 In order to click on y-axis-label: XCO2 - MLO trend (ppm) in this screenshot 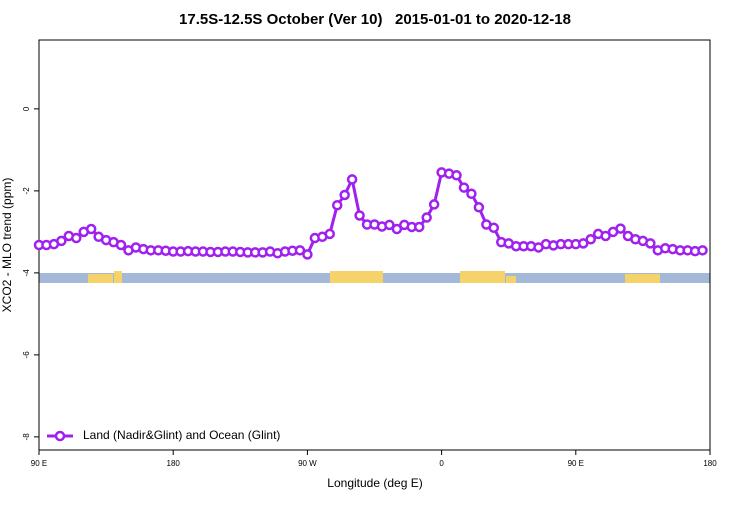, I will do `click(7, 245)`.